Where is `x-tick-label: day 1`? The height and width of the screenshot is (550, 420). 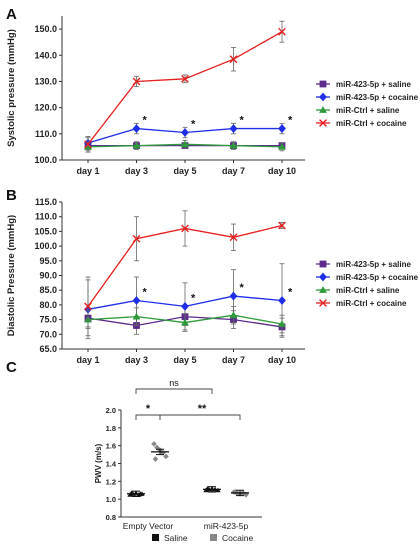 x-tick-label: day 1 is located at coordinates (87, 360).